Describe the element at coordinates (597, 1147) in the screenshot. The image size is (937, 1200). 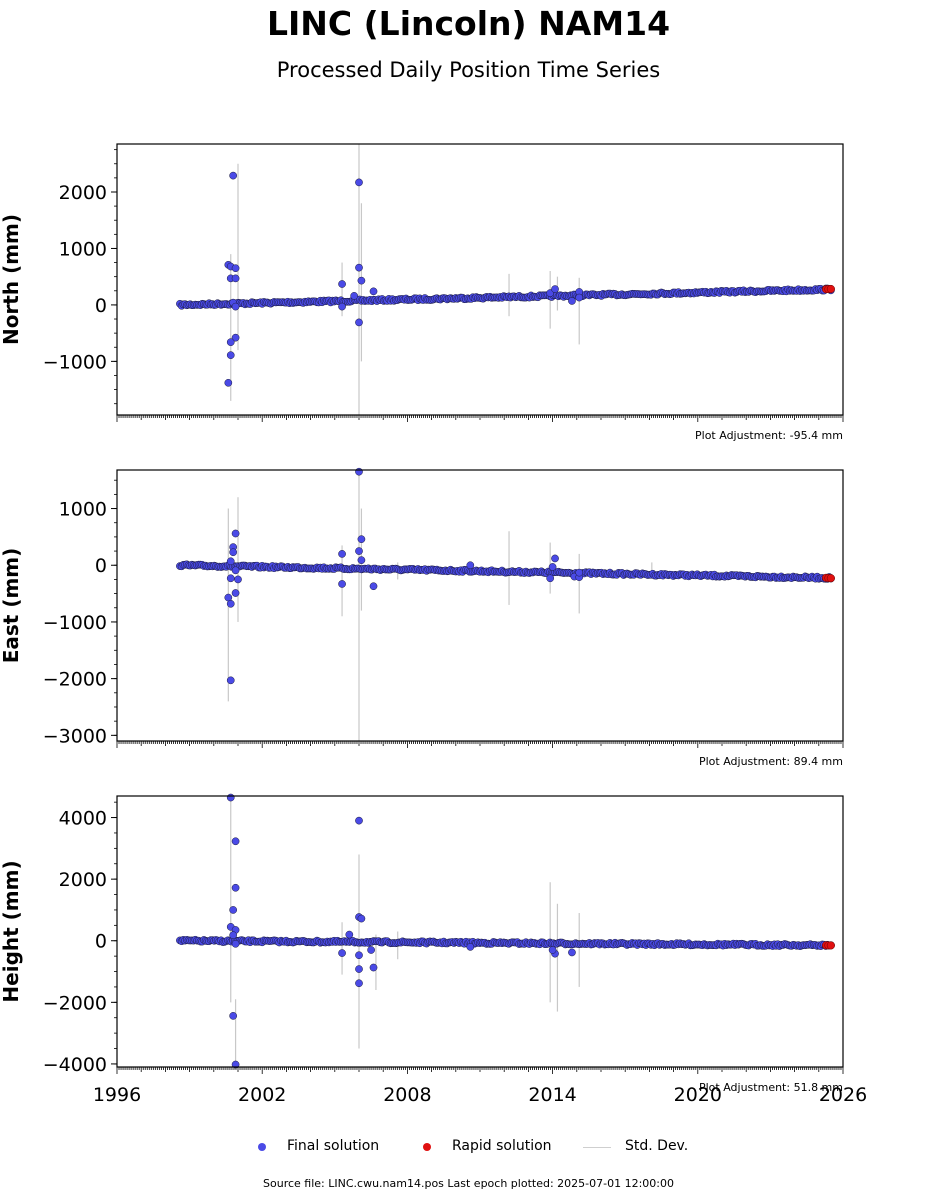
I see `std-line-icon` at that location.